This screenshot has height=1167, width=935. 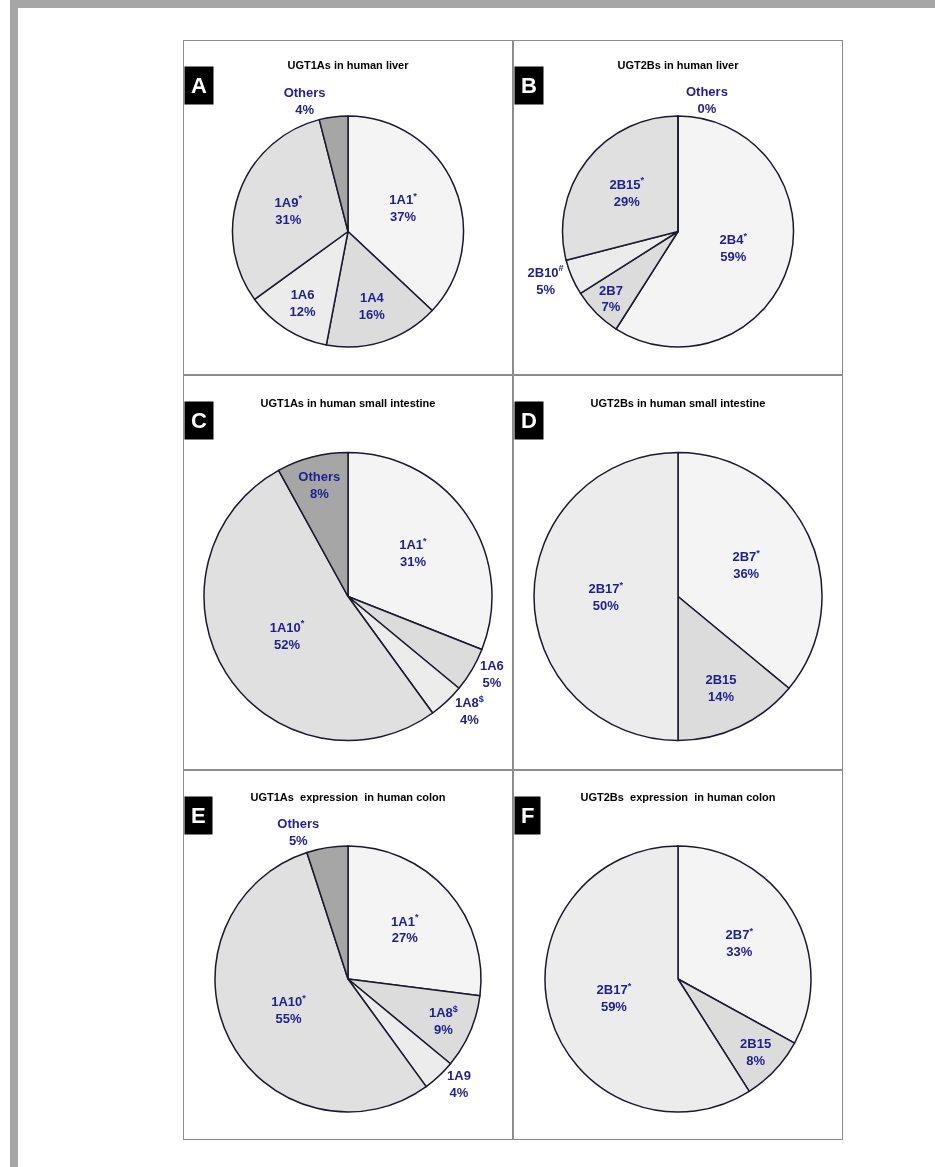 What do you see at coordinates (348, 64) in the screenshot?
I see `chart-title: UGT1As in human liver` at bounding box center [348, 64].